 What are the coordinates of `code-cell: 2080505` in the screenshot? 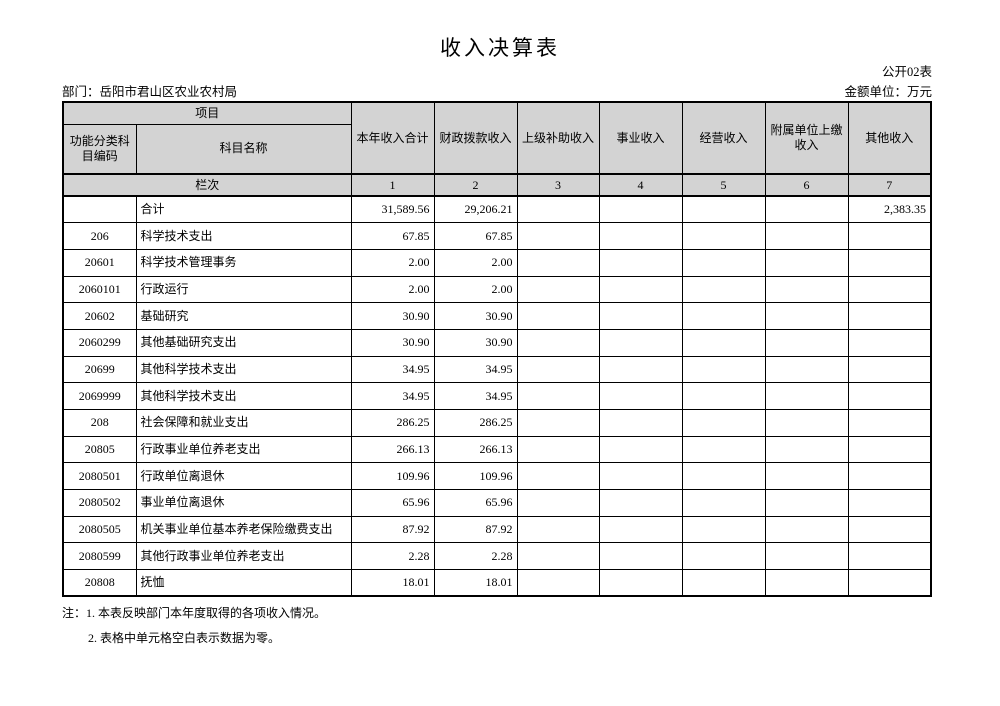 It's located at (99, 529).